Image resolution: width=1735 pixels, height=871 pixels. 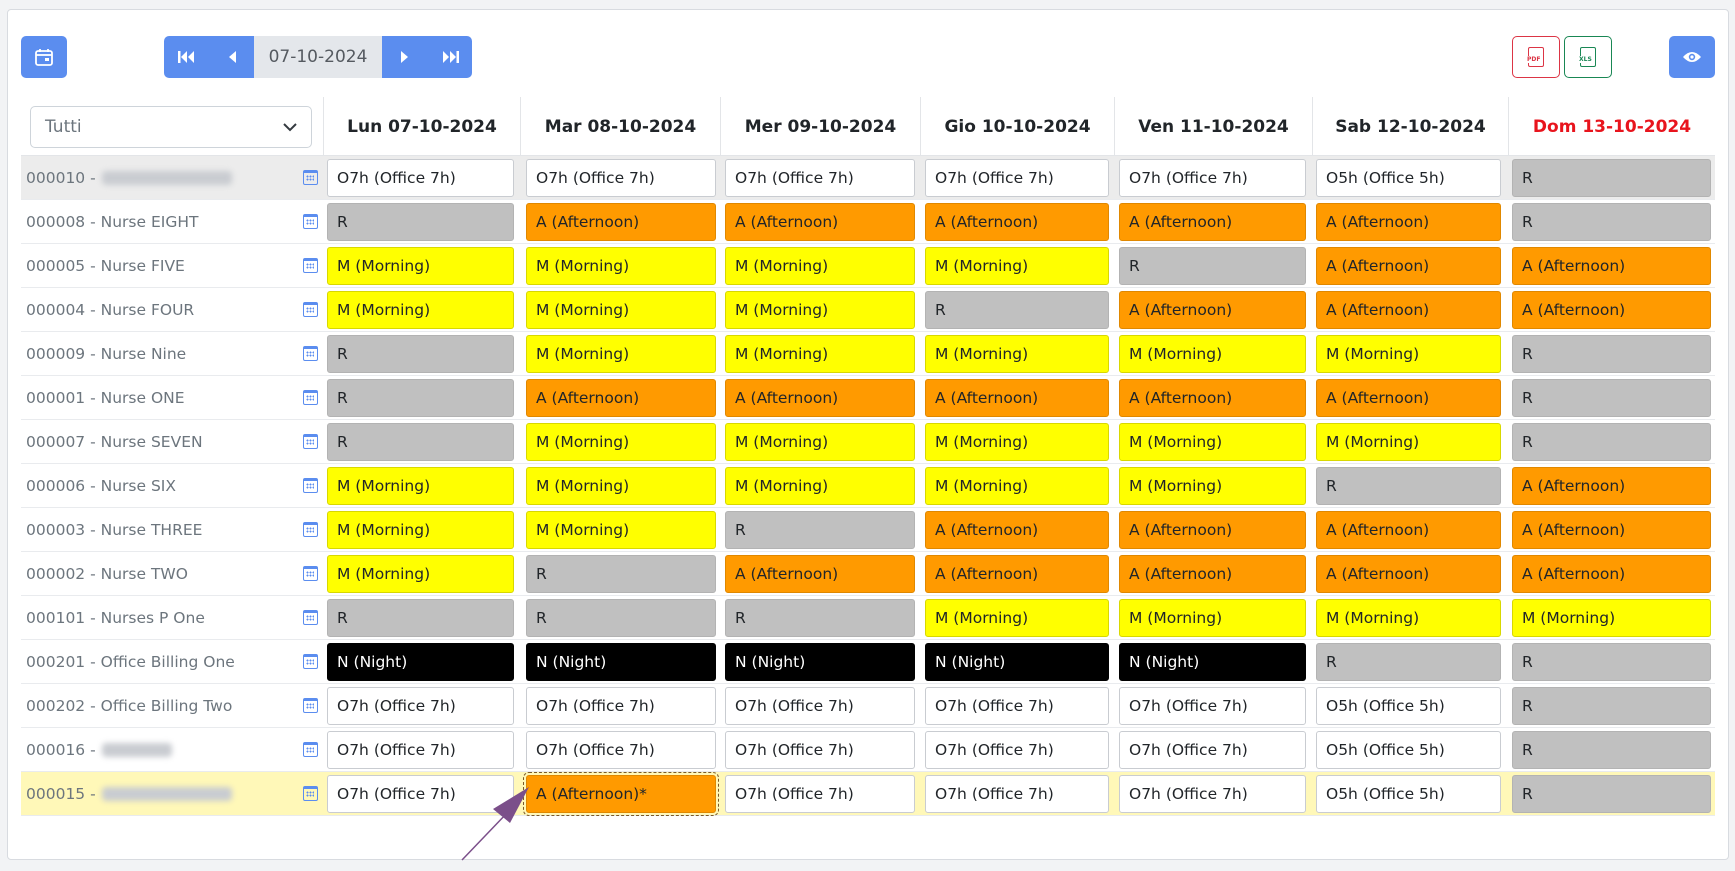 I want to click on next-week-button, so click(x=404, y=57).